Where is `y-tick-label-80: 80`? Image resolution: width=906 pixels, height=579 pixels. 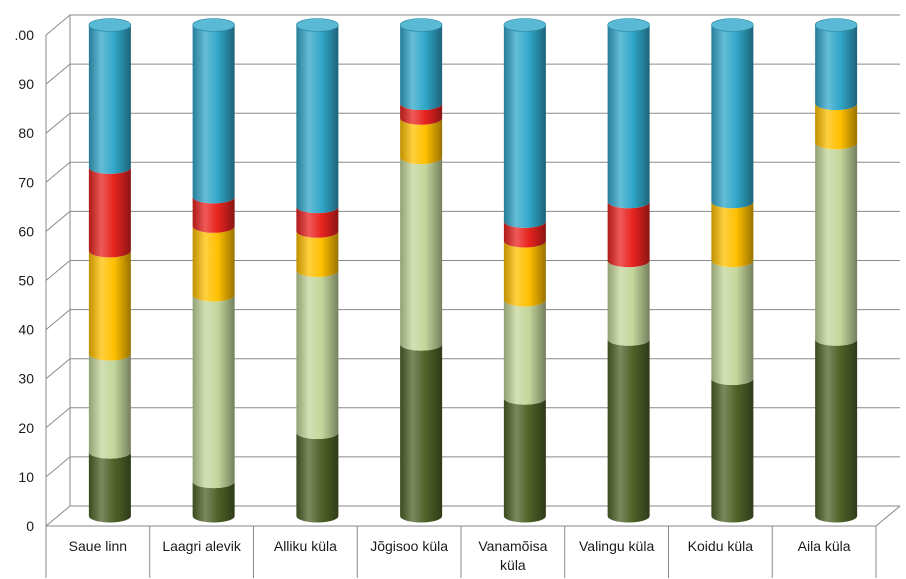
y-tick-label-80: 80 is located at coordinates (26, 133).